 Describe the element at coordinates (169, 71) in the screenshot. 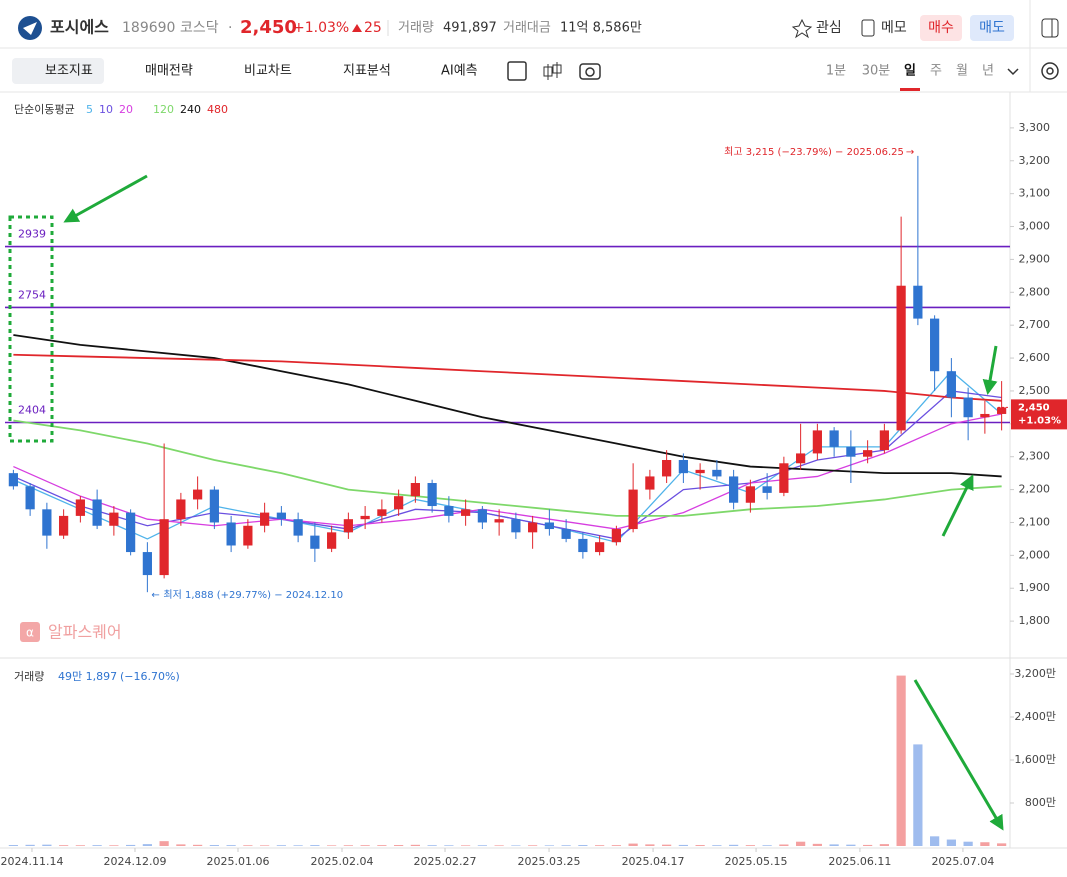

I see `tool-button: 매매전략` at that location.